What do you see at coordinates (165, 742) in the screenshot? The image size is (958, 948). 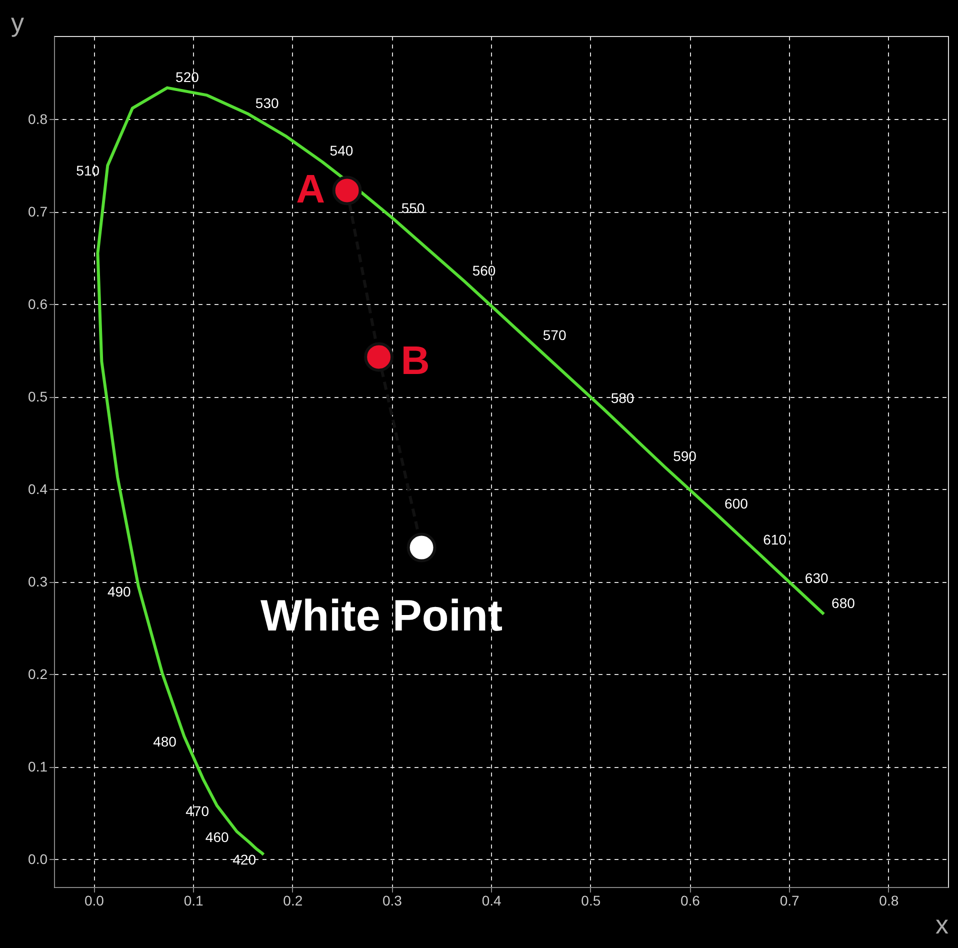 I see `annotation: 480` at bounding box center [165, 742].